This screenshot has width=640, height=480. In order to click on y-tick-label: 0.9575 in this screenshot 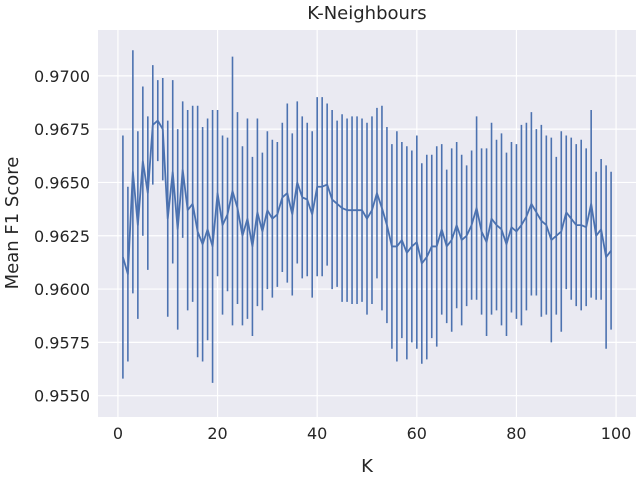, I will do `click(62, 342)`.